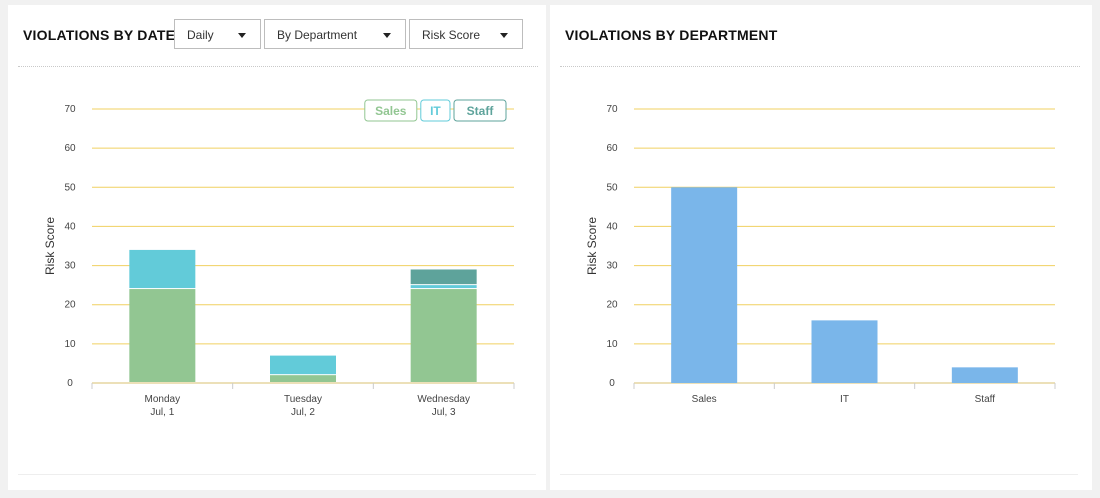 The height and width of the screenshot is (498, 1100). What do you see at coordinates (317, 35) in the screenshot?
I see `group-by-dropdown-label: By Department` at bounding box center [317, 35].